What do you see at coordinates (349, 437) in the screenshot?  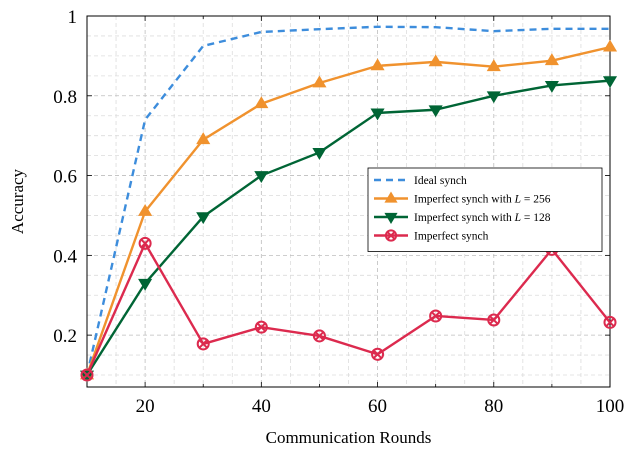 I see `x-axis-title: Communication Rounds` at bounding box center [349, 437].